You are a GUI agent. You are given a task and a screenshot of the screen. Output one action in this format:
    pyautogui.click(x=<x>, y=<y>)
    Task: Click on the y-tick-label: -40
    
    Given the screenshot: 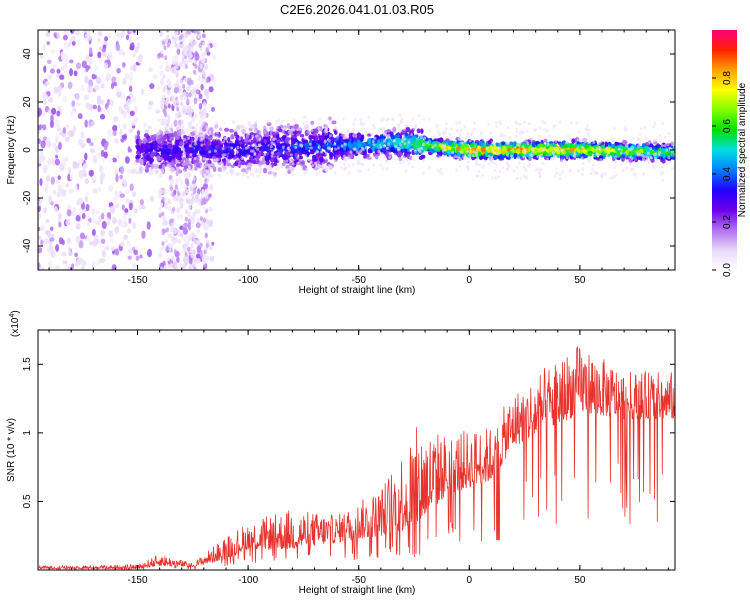 What is the action you would take?
    pyautogui.click(x=27, y=245)
    